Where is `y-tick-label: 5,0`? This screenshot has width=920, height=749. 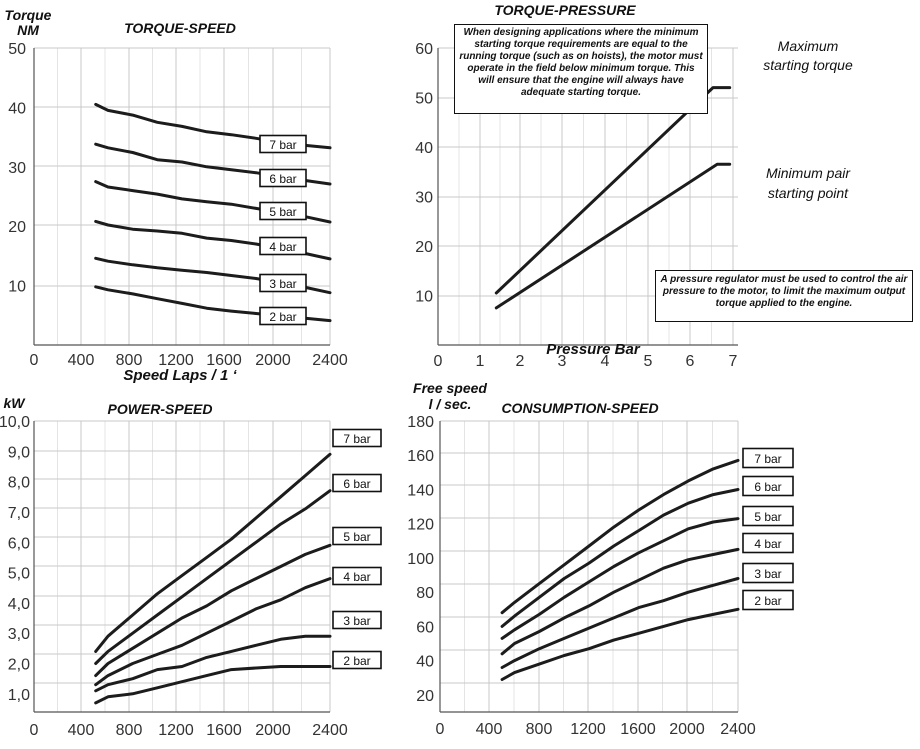
y-tick-label: 5,0 is located at coordinates (19, 574).